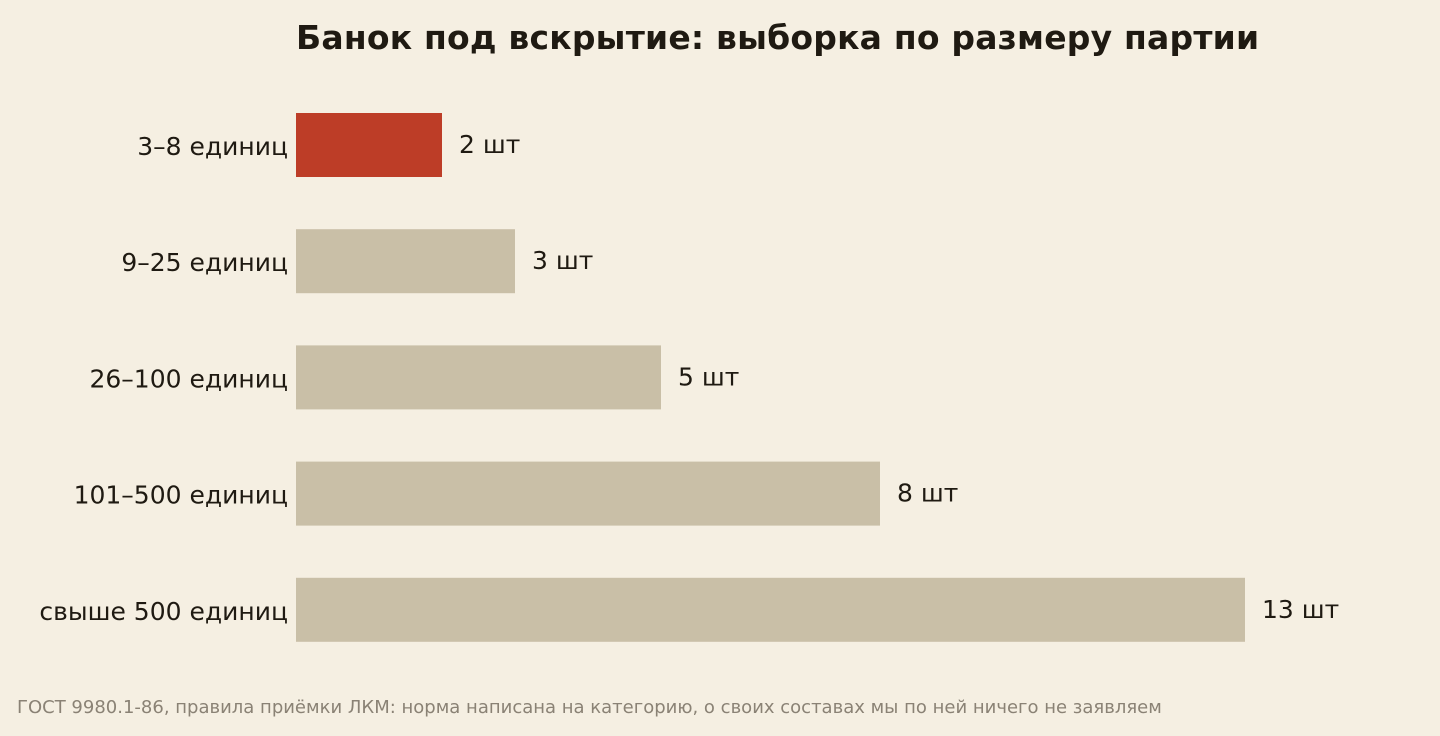  Describe the element at coordinates (927, 493) in the screenshot. I see `value-label-3: 8 шт` at that location.